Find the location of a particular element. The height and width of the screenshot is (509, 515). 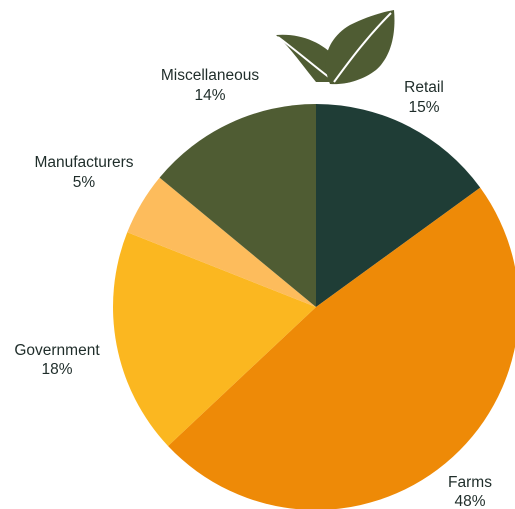

pie-slice-retail is located at coordinates (398, 205).